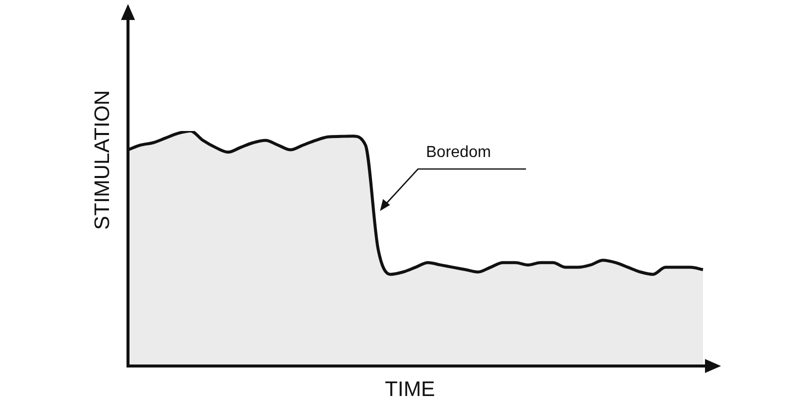 The image size is (800, 410). I want to click on annotation: Boredom, so click(458, 153).